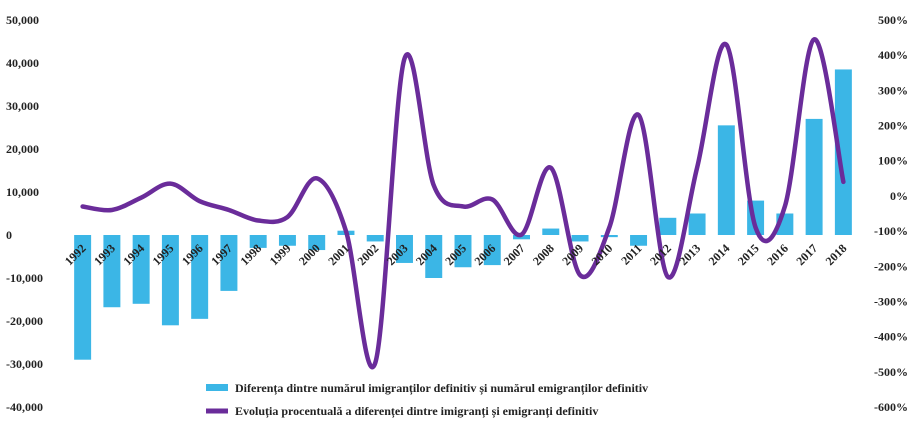  Describe the element at coordinates (893, 126) in the screenshot. I see `y2-tick-label: 200%` at that location.